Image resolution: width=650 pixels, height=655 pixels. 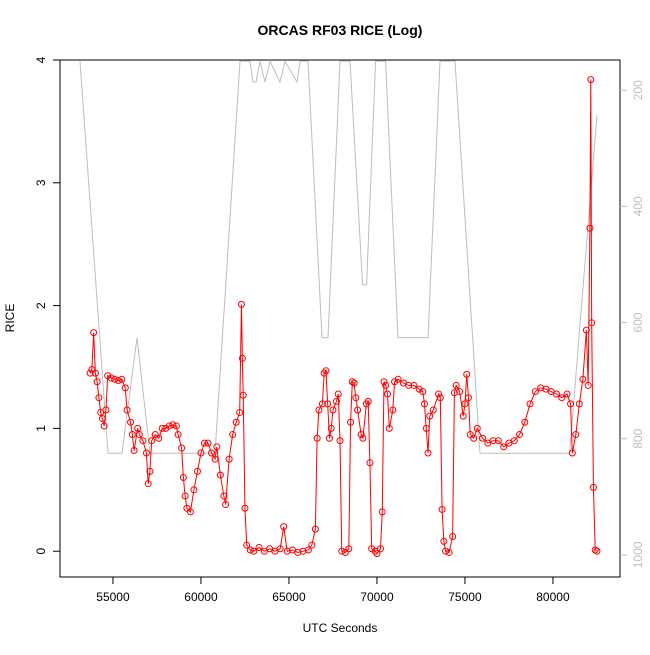 I want to click on x-tick-label: 60000, so click(x=201, y=597).